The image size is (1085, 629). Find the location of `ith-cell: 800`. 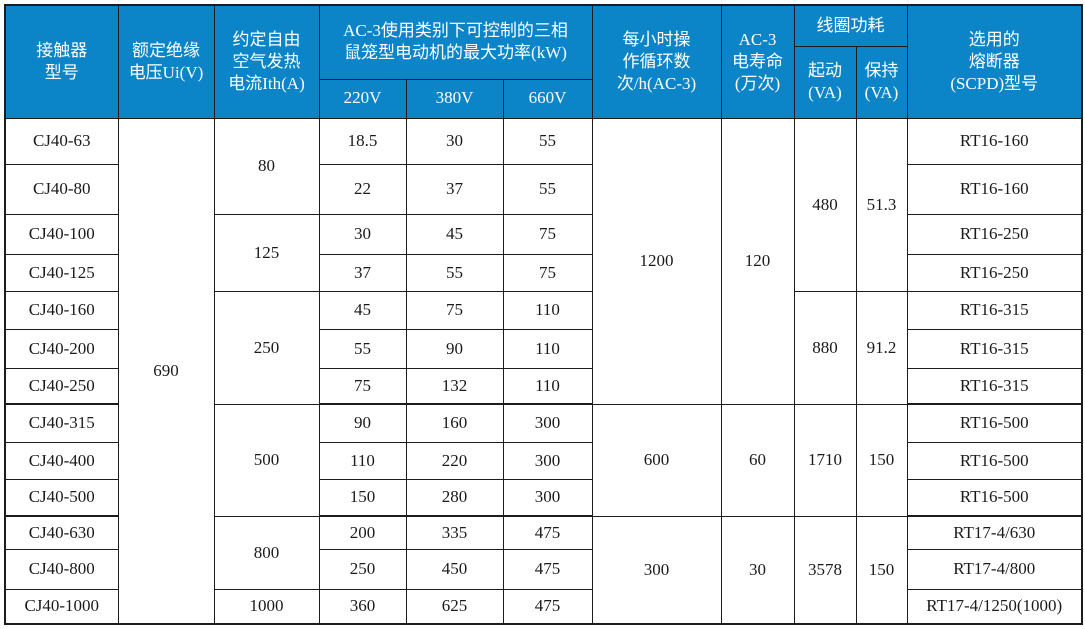

ith-cell: 800 is located at coordinates (266, 552).